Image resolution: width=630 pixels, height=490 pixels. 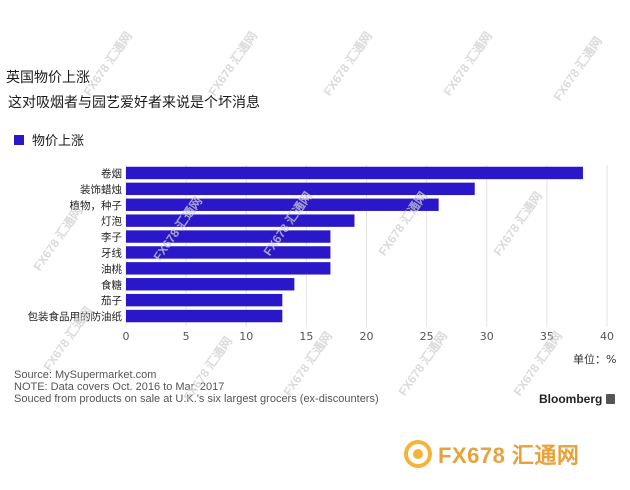 What do you see at coordinates (487, 336) in the screenshot?
I see `x-tick-label: 30` at bounding box center [487, 336].